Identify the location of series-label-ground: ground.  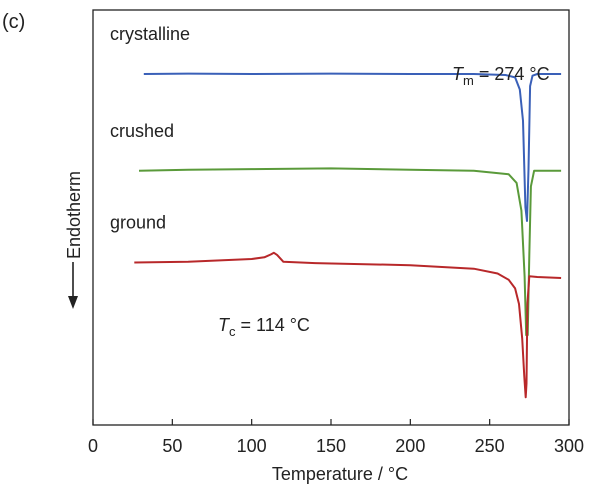
(138, 223).